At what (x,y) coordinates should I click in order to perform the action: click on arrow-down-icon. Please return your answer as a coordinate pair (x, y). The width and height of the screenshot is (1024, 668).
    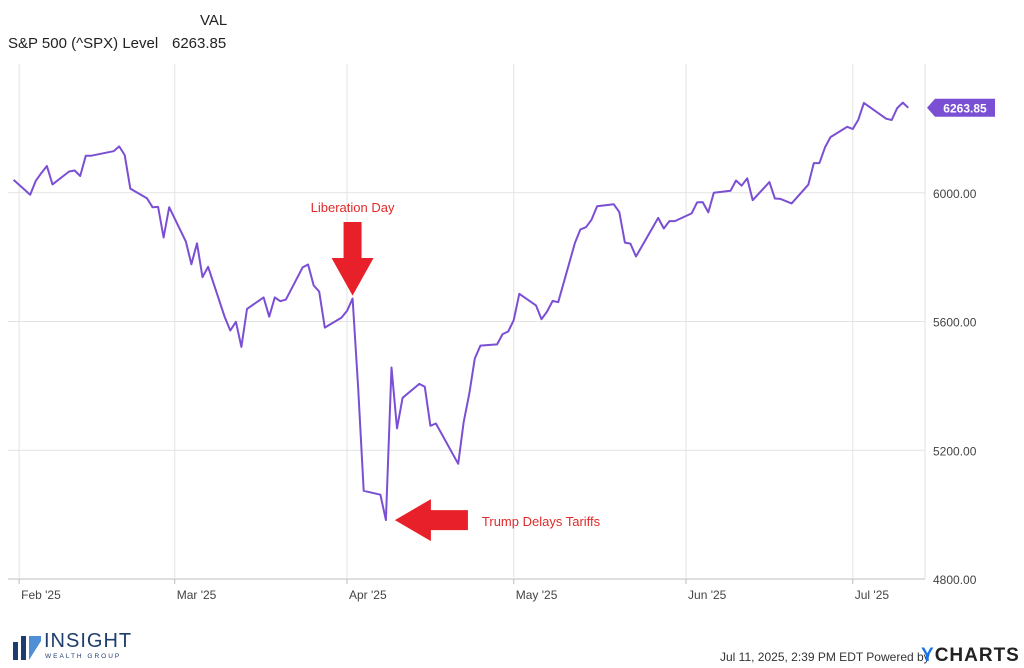
    Looking at the image, I should click on (352, 259).